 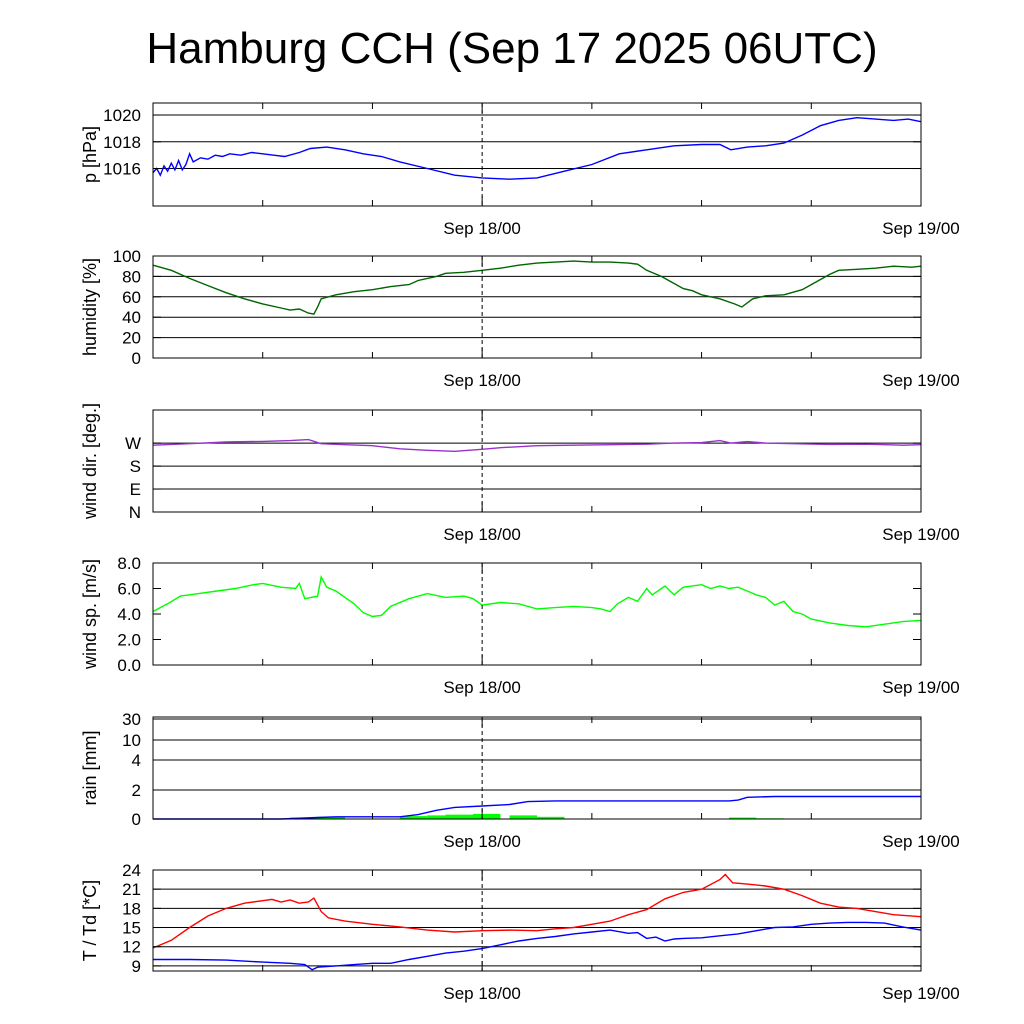 I want to click on y-tick-label: 1020, so click(x=122, y=115).